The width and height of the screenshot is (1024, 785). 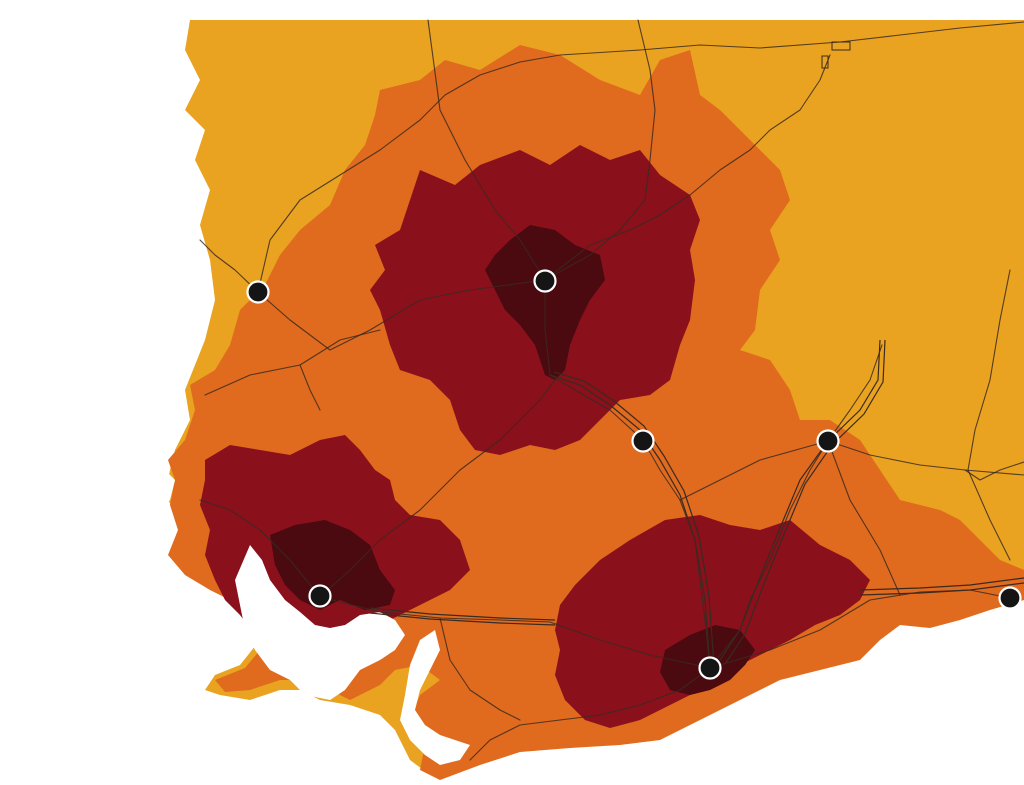 What do you see at coordinates (162, 490) in the screenshot?
I see `coast-water-sw` at bounding box center [162, 490].